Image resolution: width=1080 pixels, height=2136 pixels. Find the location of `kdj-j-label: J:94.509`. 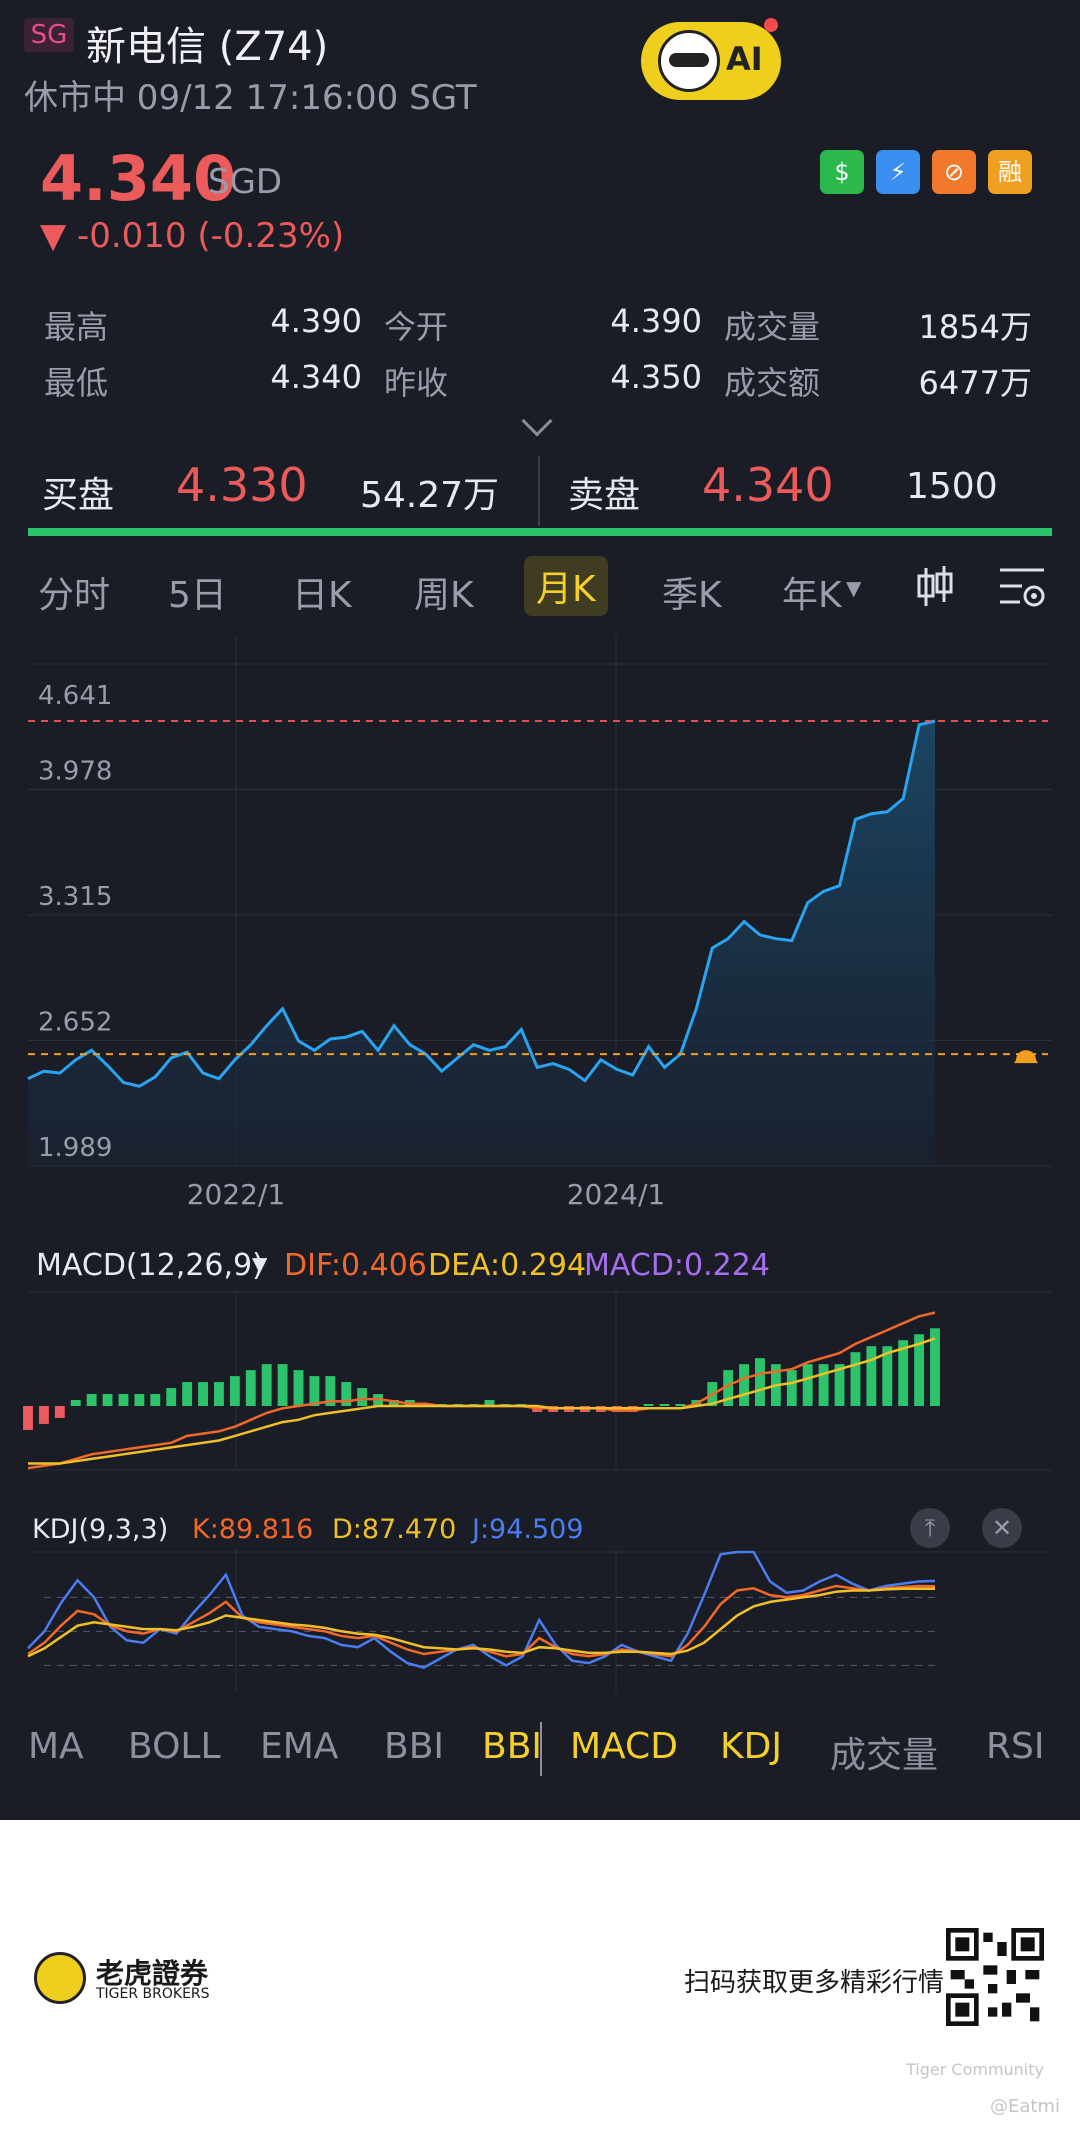

kdj-j-label: J:94.509 is located at coordinates (528, 1529).